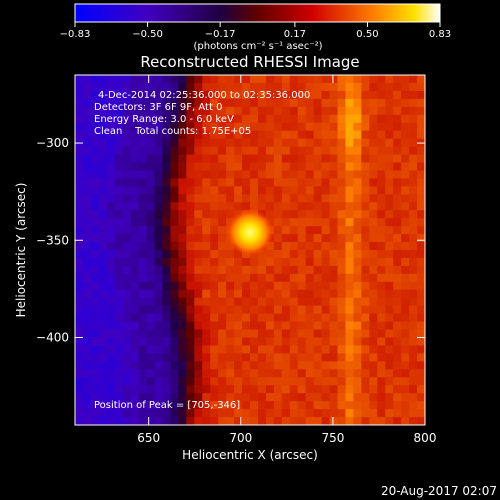 This screenshot has width=500, height=500. I want to click on colorbar-ticks: −0.83 −0.50 −0.17 0.17 0.50 0.83, so click(255, 31).